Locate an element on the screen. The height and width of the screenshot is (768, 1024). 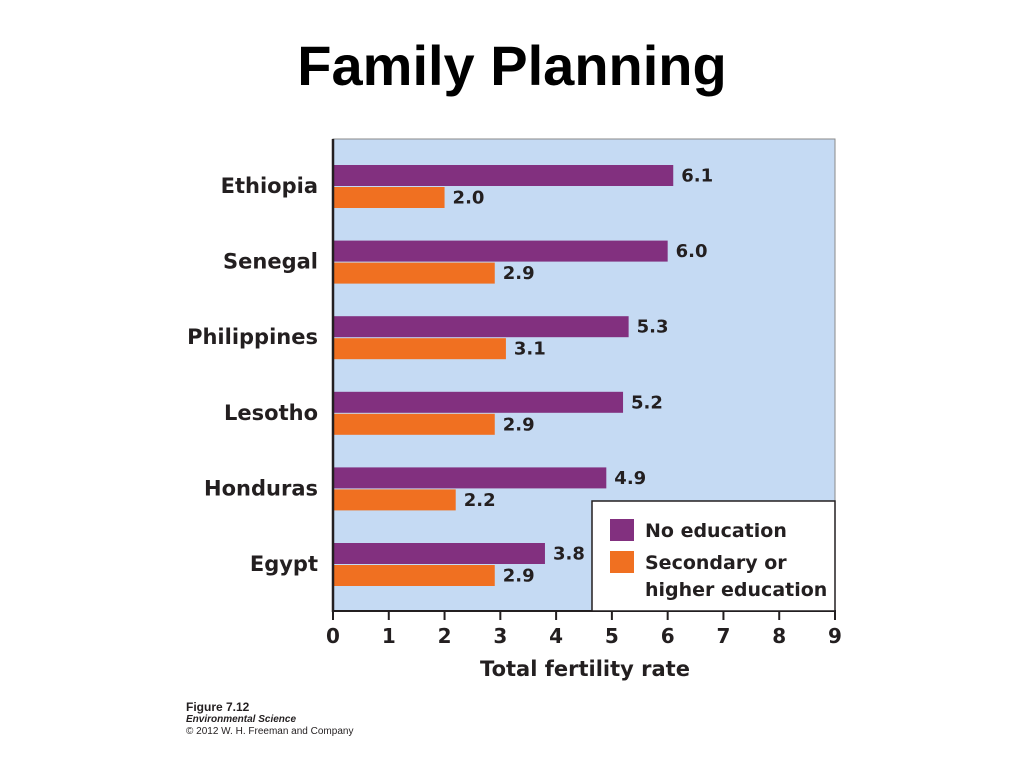
legend-label-no-education-line-0: No education is located at coordinates (716, 531).